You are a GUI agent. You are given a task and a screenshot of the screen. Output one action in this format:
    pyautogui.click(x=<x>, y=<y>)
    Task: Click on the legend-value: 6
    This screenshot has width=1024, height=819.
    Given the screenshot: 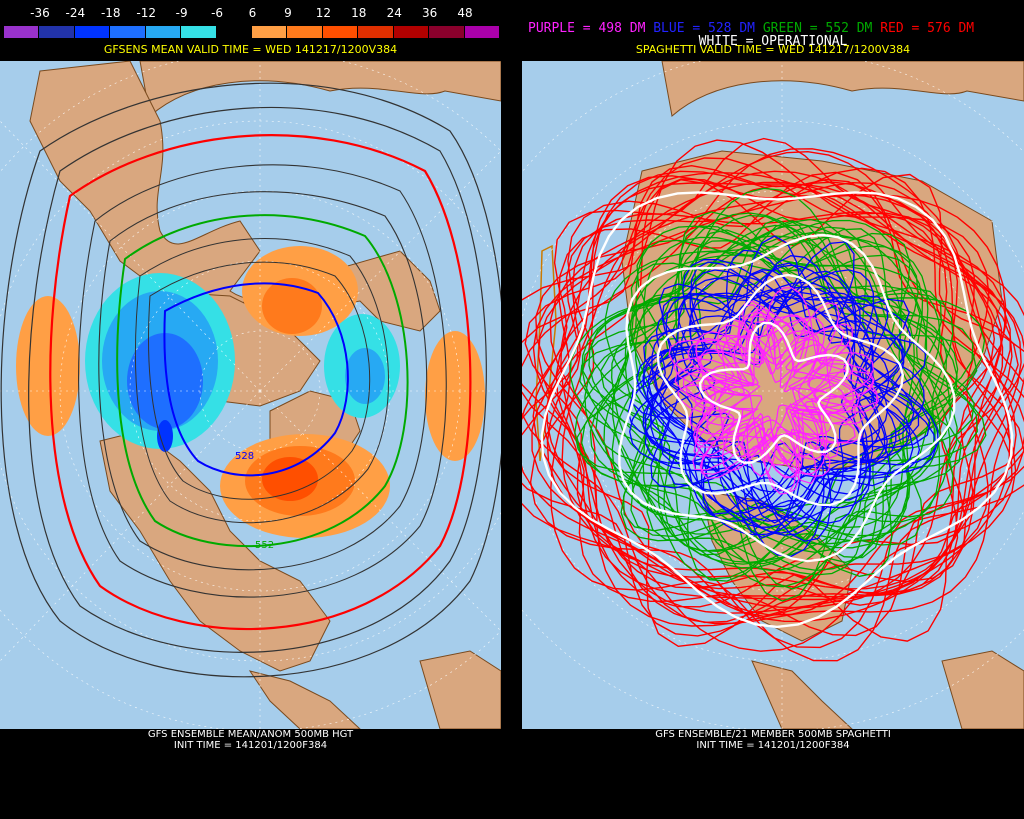 What is the action you would take?
    pyautogui.click(x=252, y=13)
    